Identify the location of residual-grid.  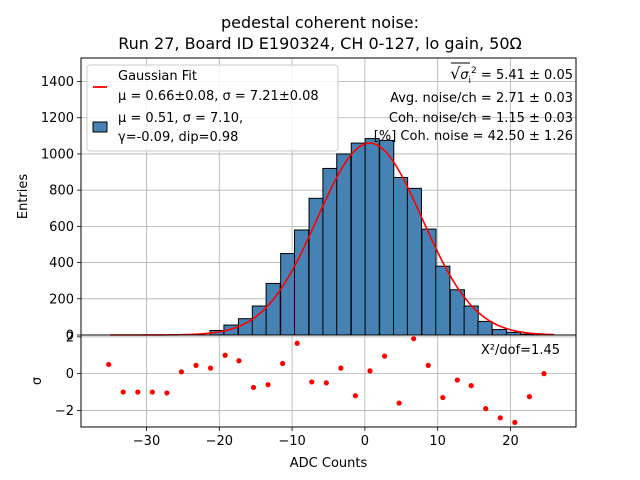
(328, 381).